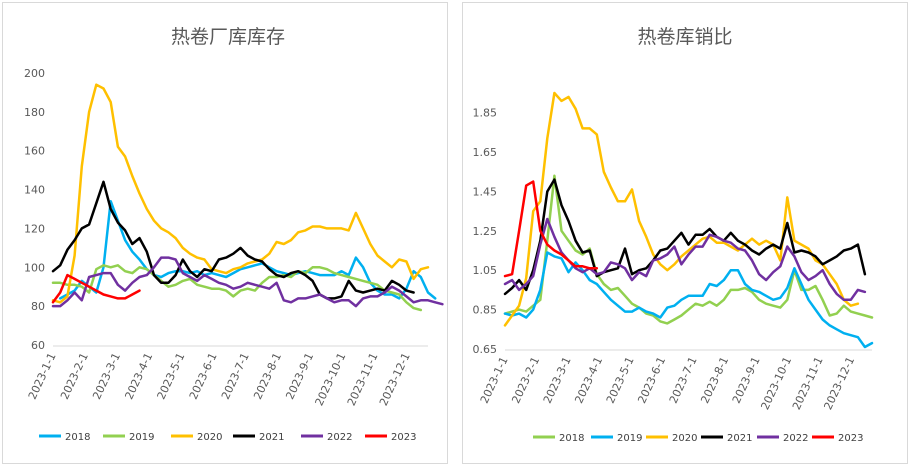  I want to click on series-line-2022, so click(247, 282).